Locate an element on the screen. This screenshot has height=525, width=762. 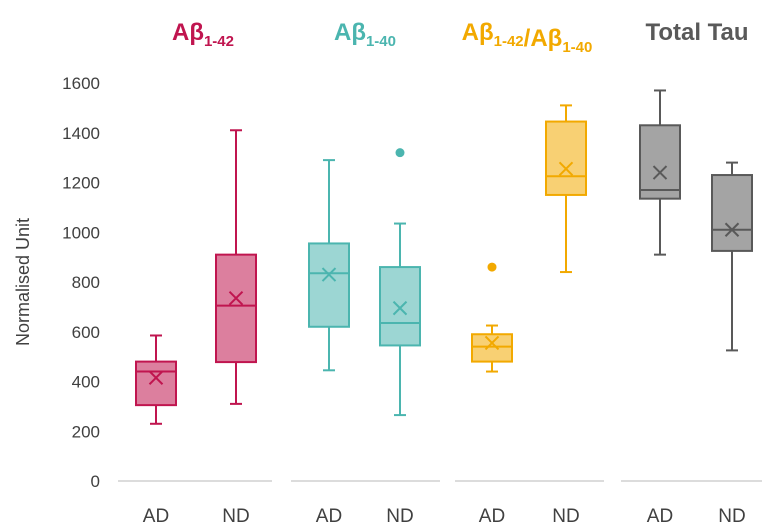
panel-title: Aβ1-42/Aβ1-40 is located at coordinates (527, 37).